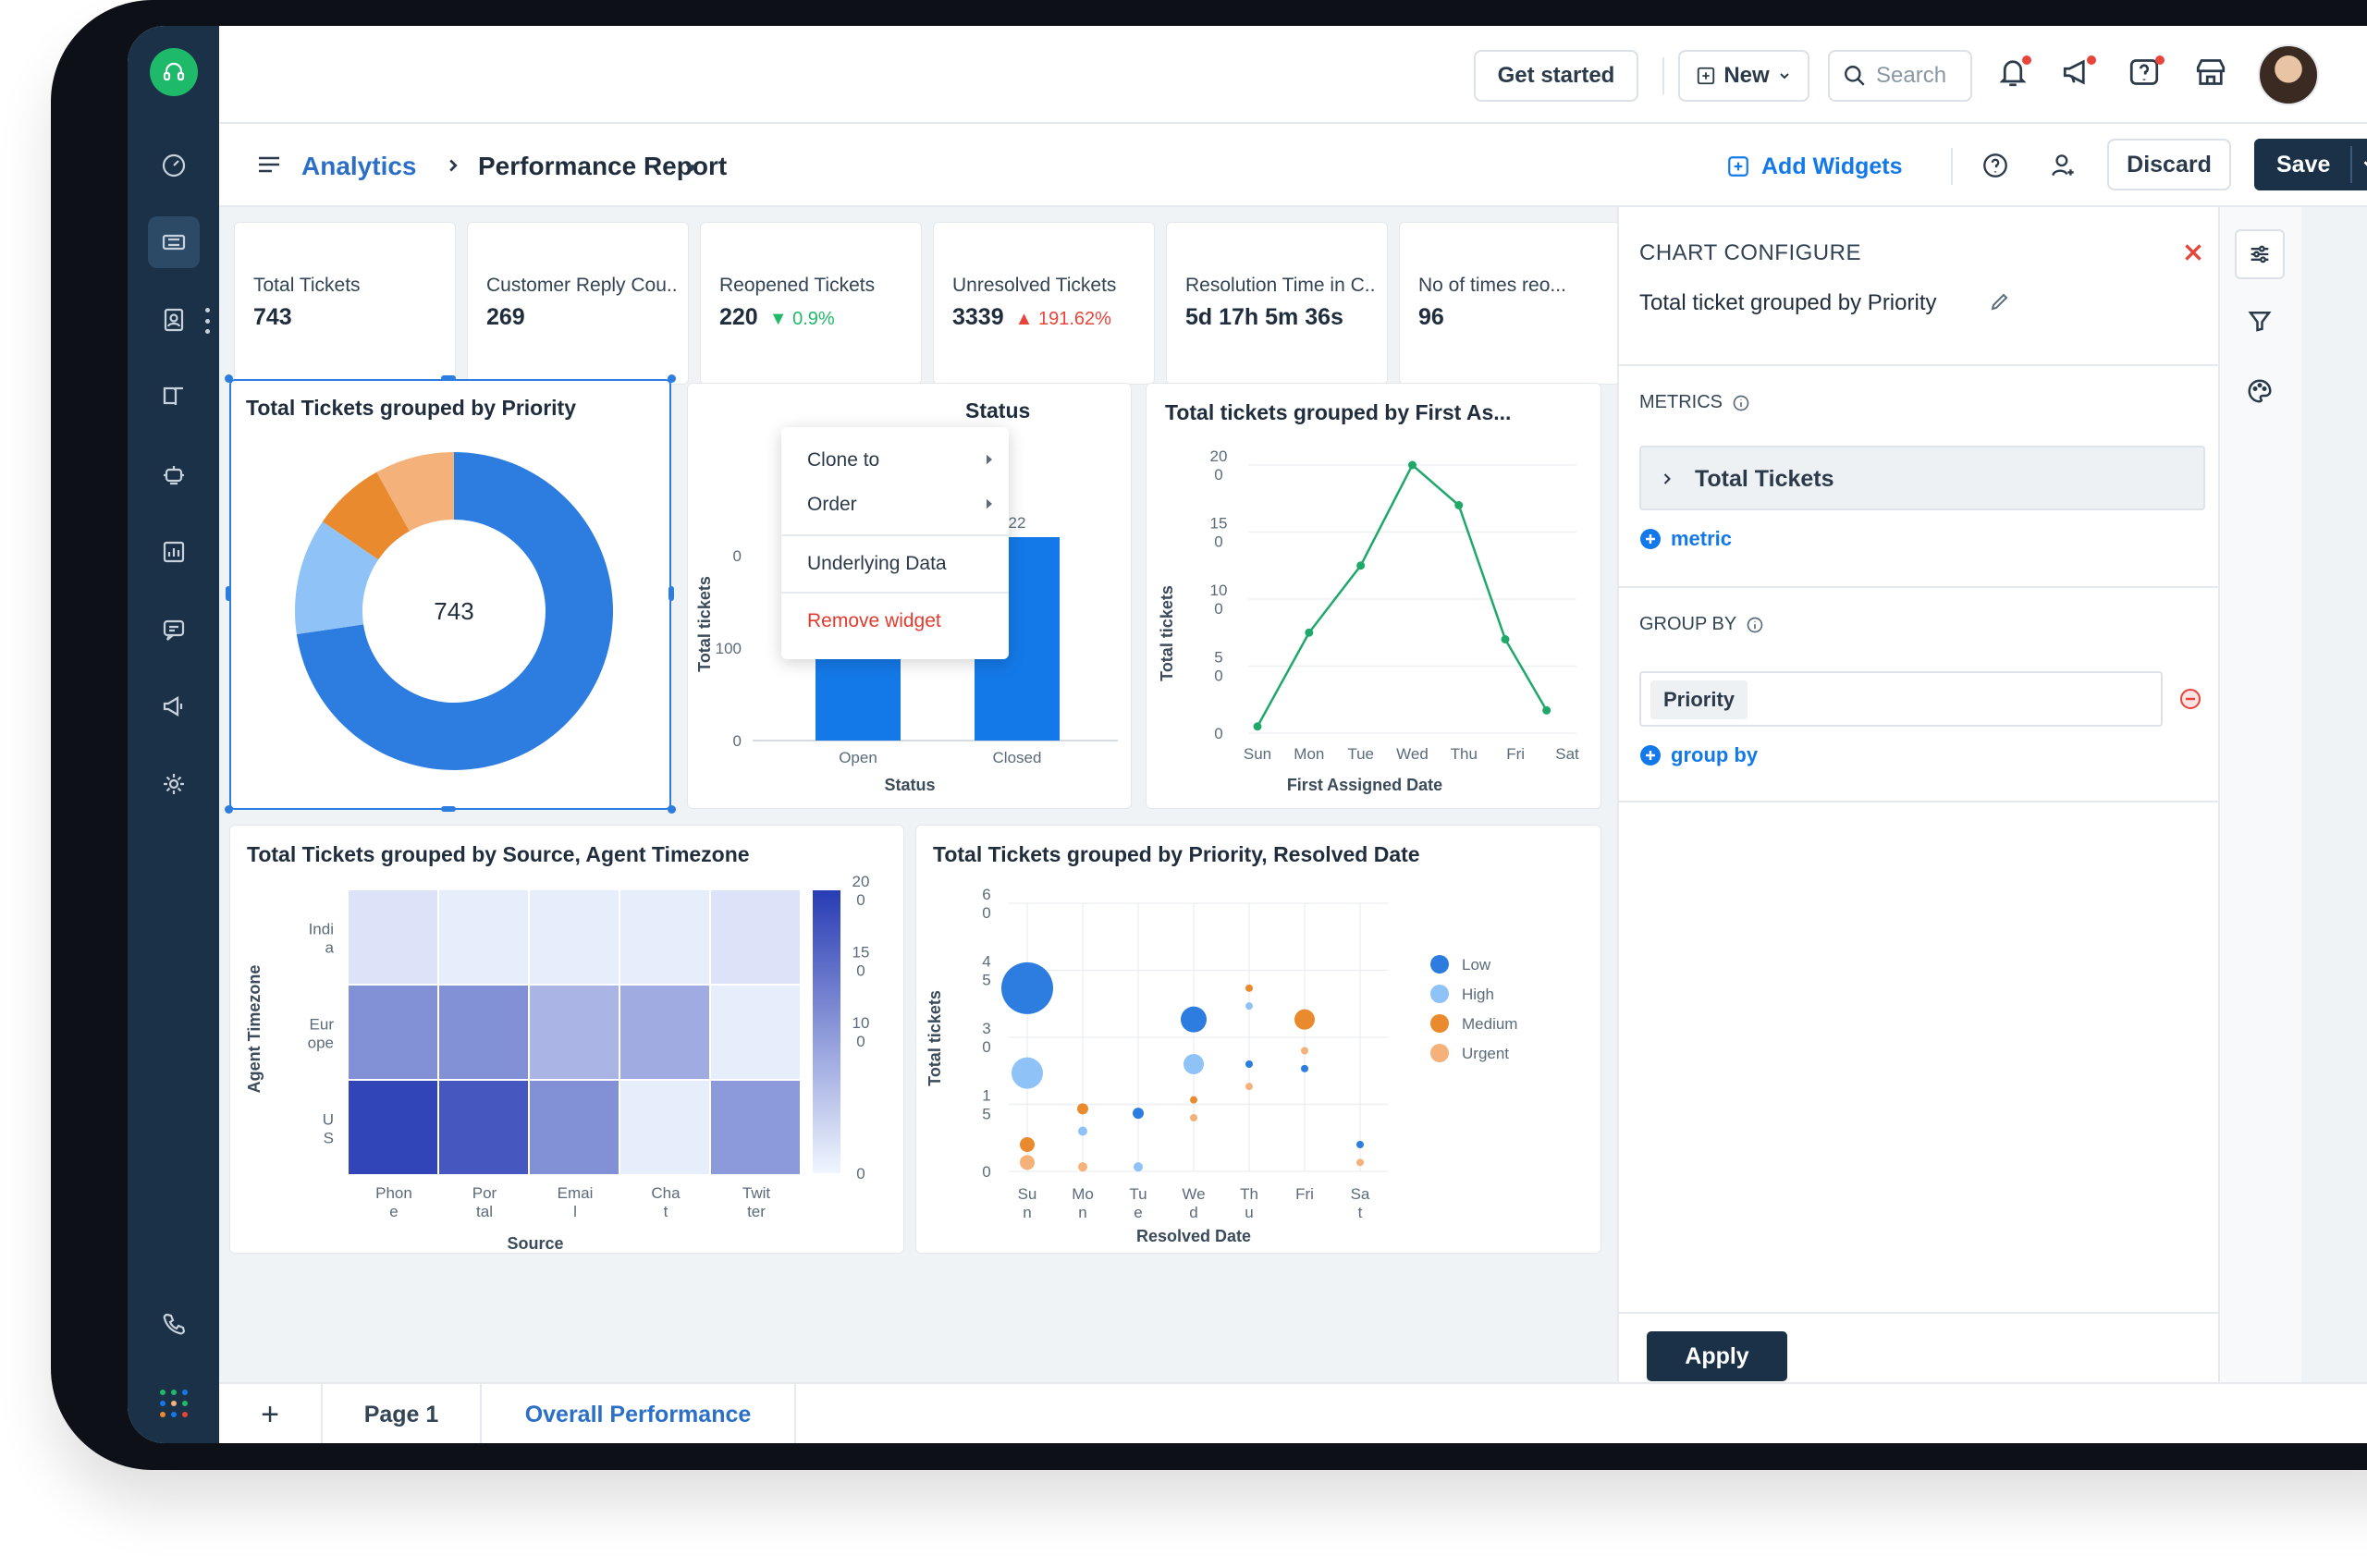  I want to click on kpi-value: 96, so click(1431, 317).